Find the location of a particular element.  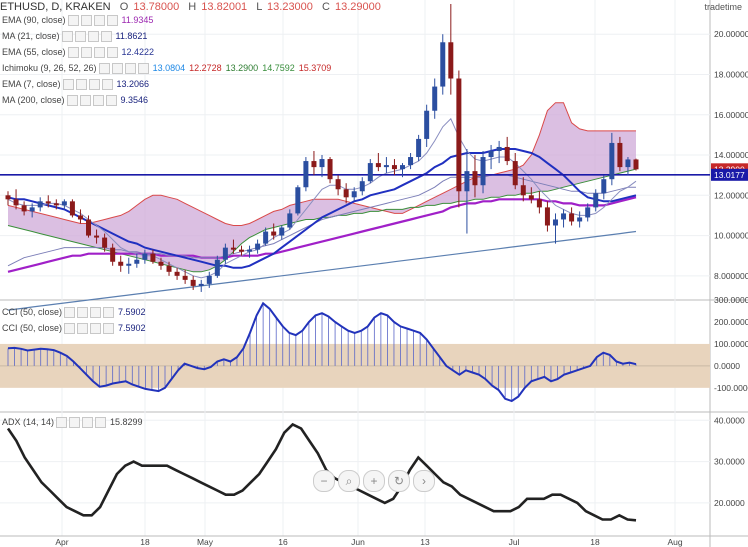

time-tick-label: 18 is located at coordinates (145, 542).